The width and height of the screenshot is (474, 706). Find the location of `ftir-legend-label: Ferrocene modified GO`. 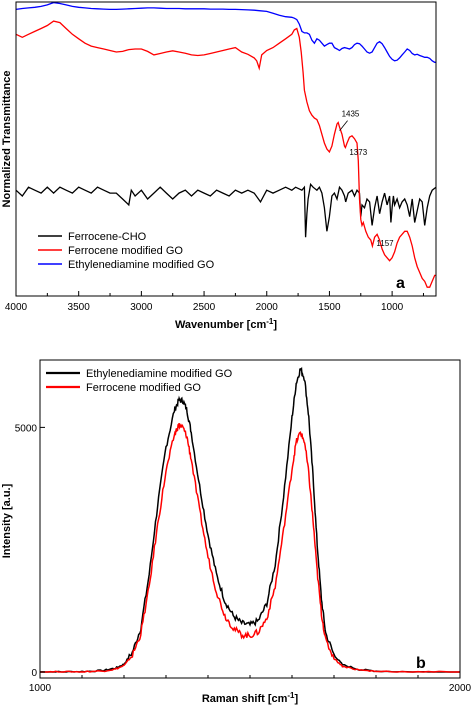

ftir-legend-label: Ferrocene modified GO is located at coordinates (125, 251).